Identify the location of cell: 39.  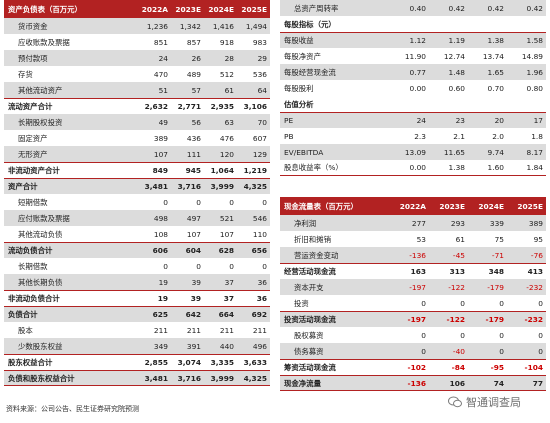
(196, 282).